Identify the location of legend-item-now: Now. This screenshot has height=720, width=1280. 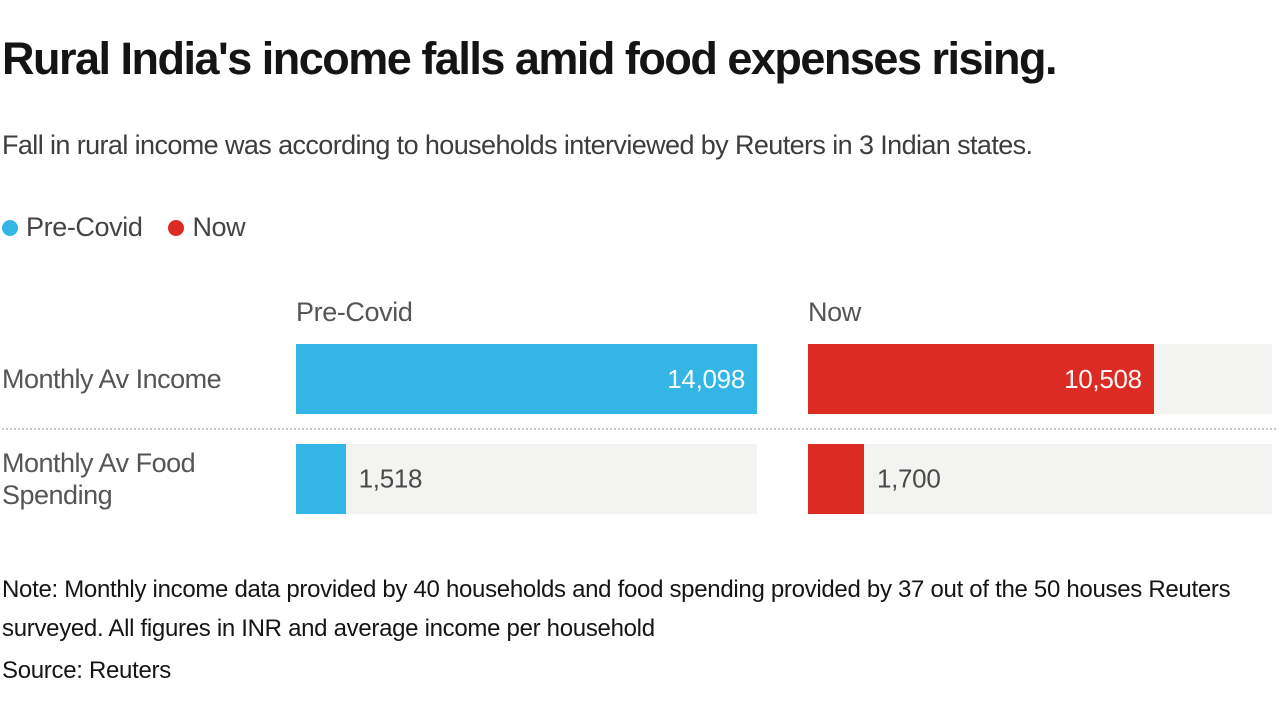
(207, 227).